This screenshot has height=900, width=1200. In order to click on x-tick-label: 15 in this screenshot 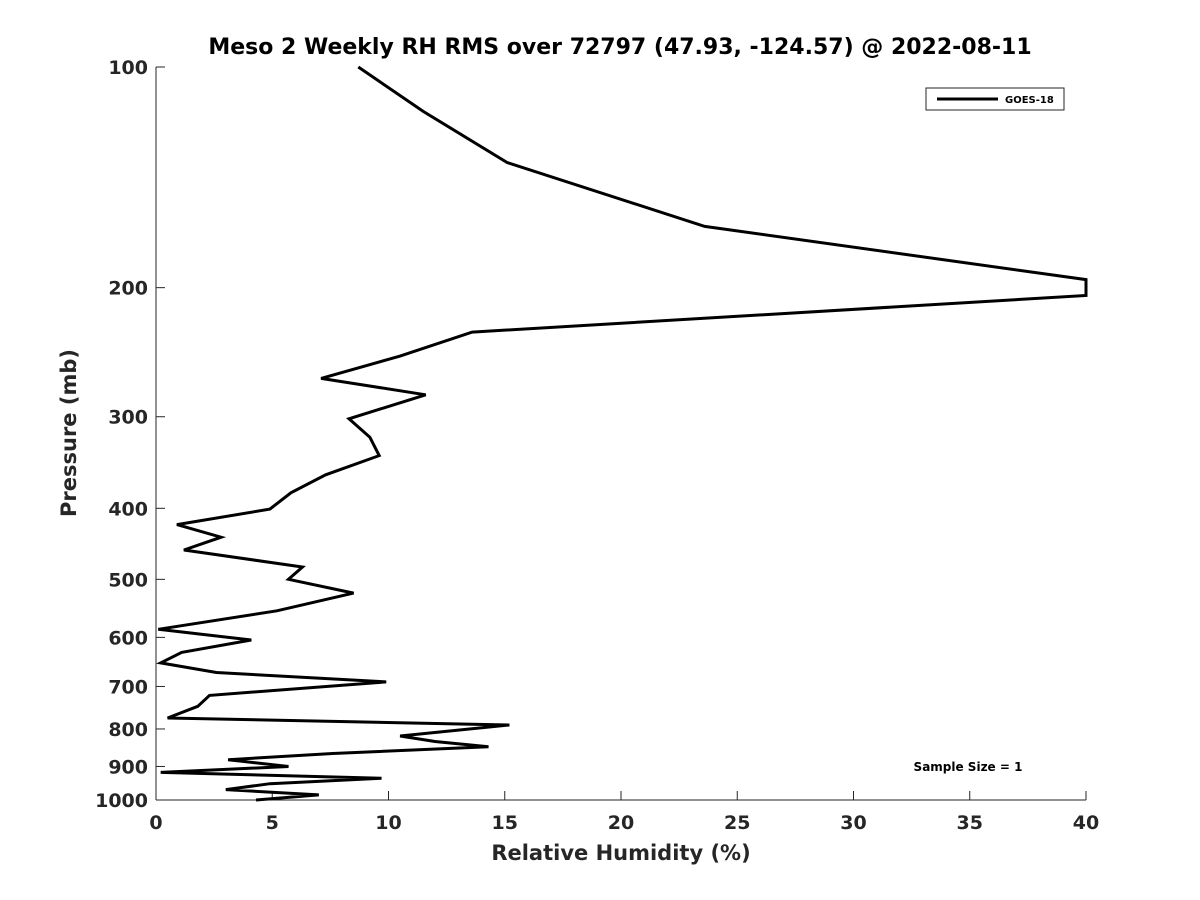, I will do `click(505, 823)`.